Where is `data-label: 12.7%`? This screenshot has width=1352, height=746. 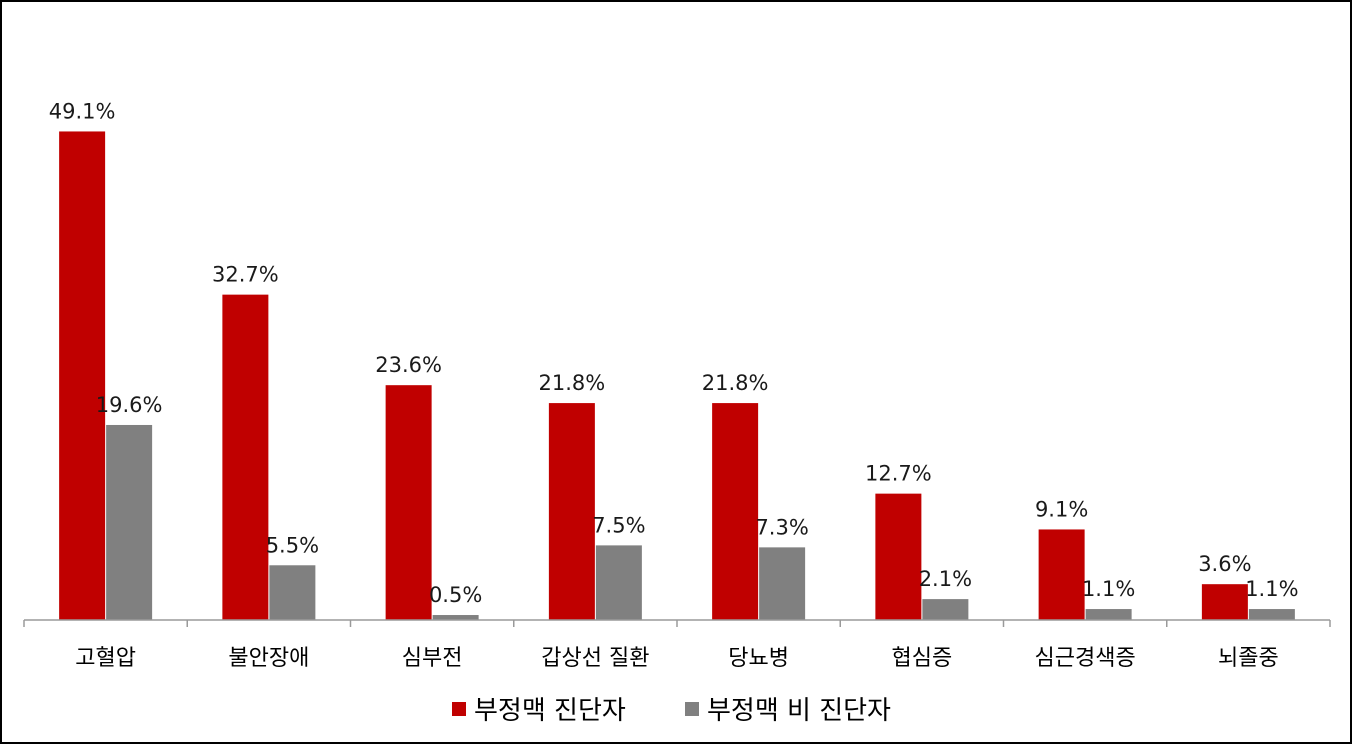
data-label: 12.7% is located at coordinates (898, 474).